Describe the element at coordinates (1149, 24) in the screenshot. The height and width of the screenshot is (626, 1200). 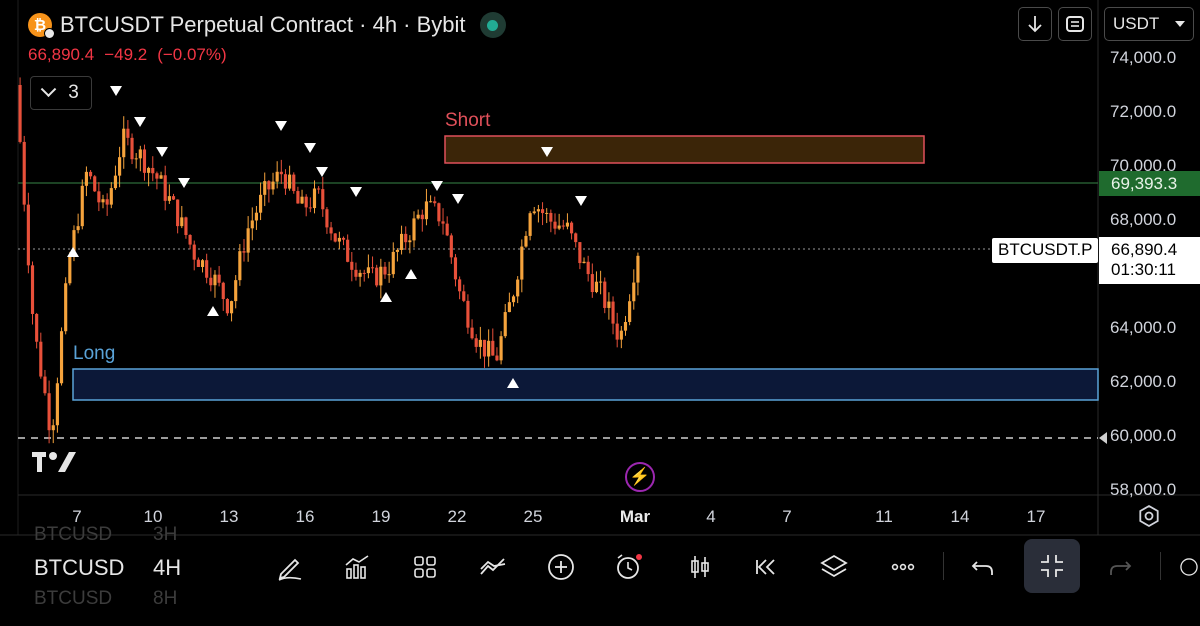
I see `currency-select: USDT` at that location.